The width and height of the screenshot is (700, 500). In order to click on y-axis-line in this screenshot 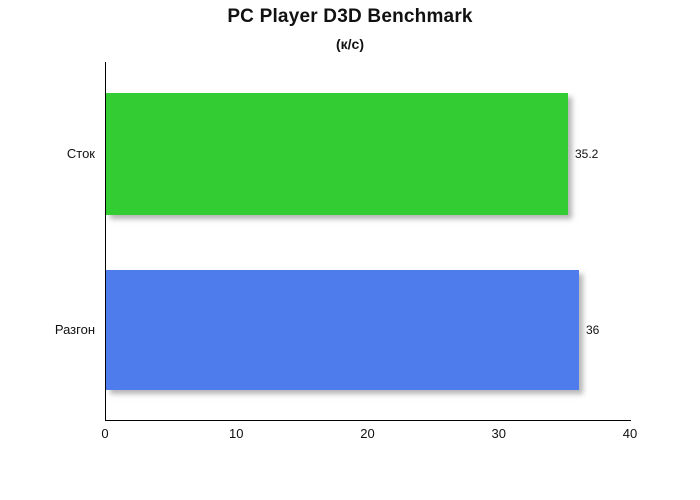, I will do `click(105, 241)`.